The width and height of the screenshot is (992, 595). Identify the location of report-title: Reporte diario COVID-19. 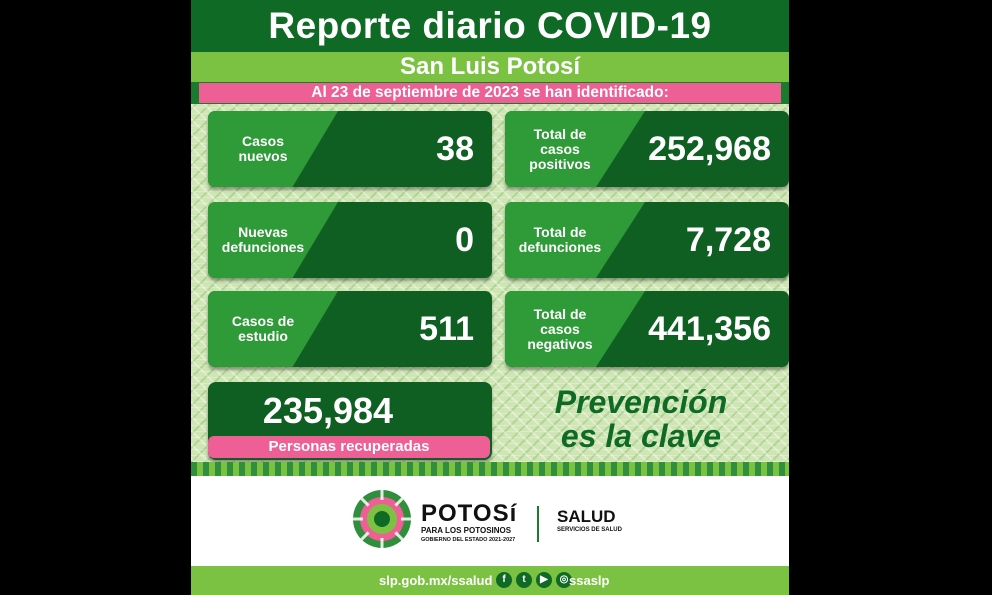
(490, 26).